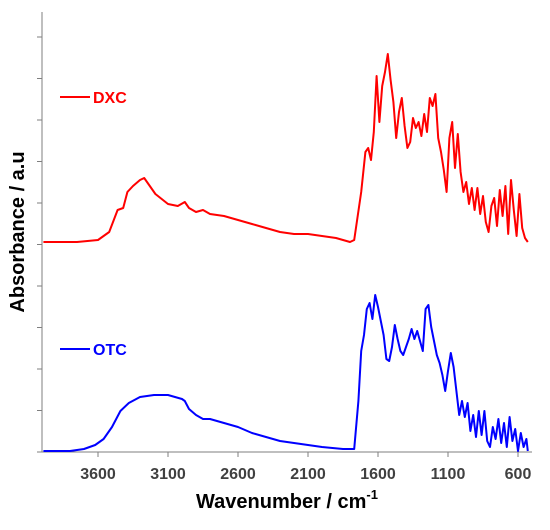 The height and width of the screenshot is (530, 550). What do you see at coordinates (18, 231) in the screenshot?
I see `y-axis-title: Absorbance / a.u` at bounding box center [18, 231].